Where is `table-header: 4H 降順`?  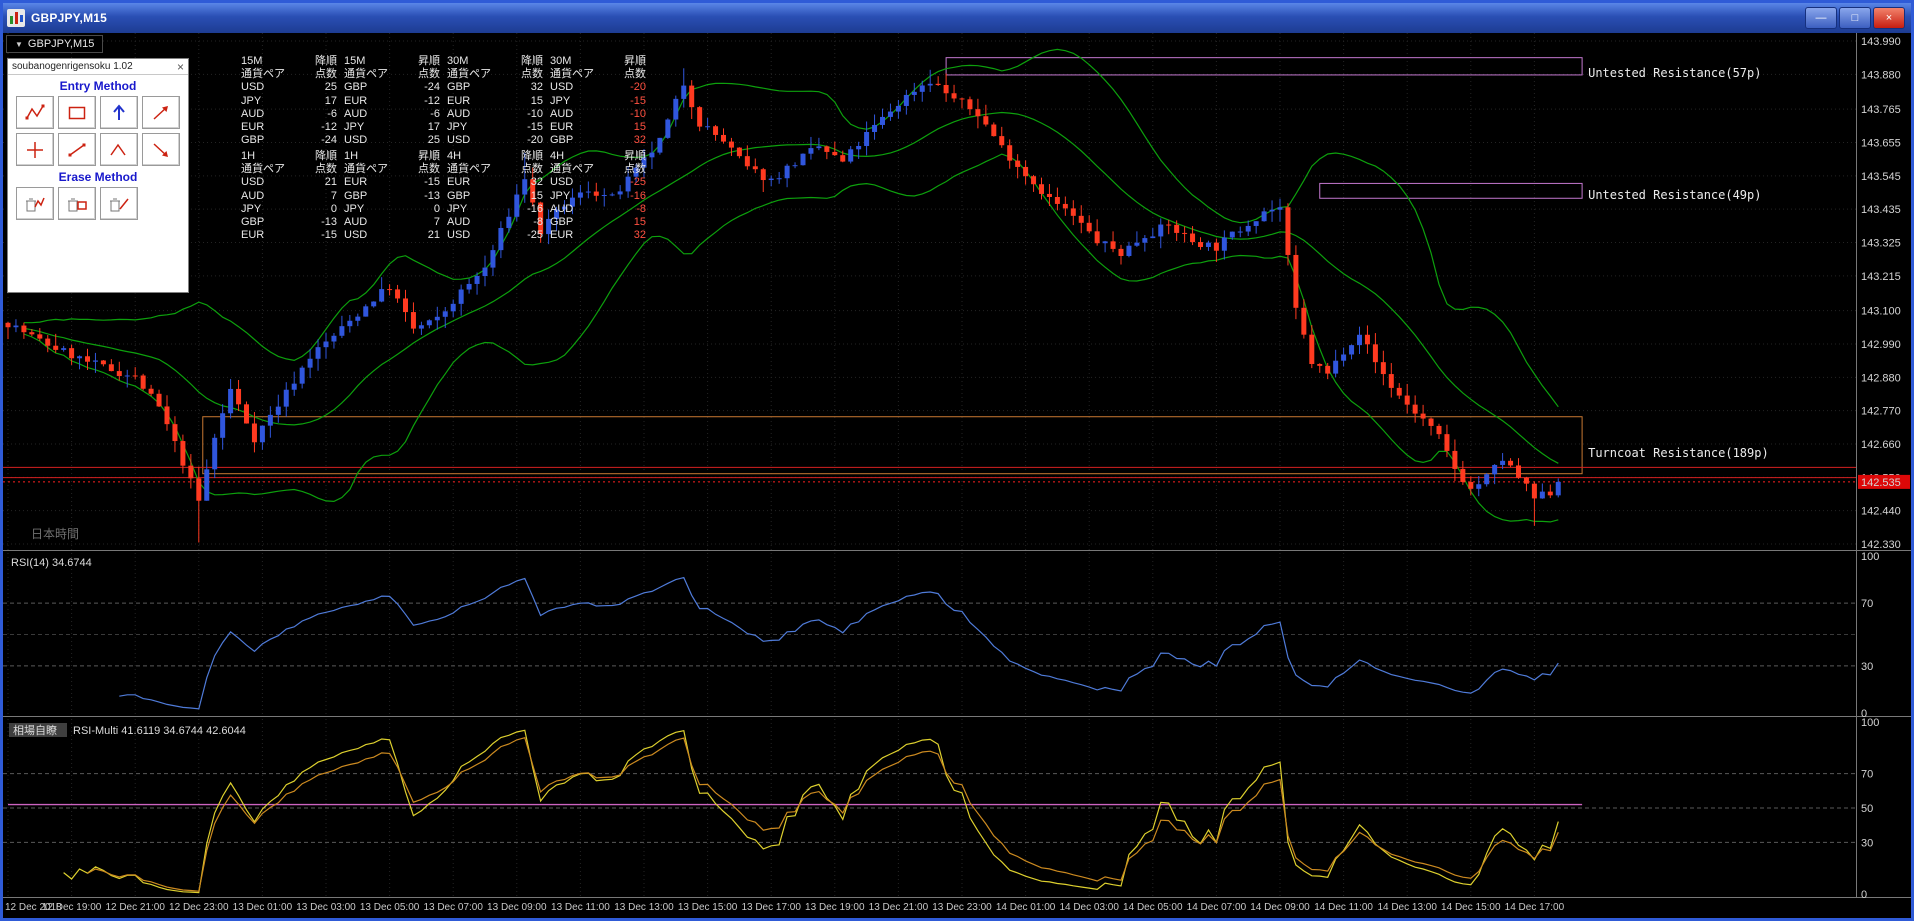 table-header: 4H 降順 is located at coordinates (495, 156).